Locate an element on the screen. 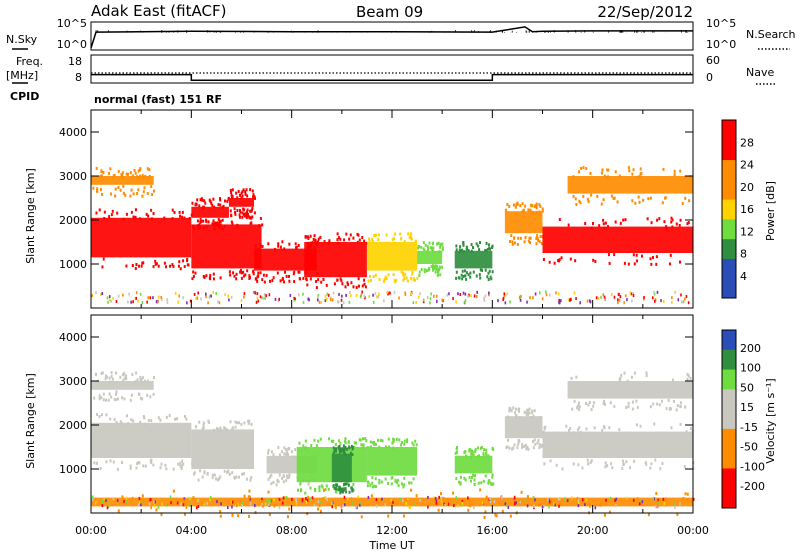 The image size is (800, 554). echo-region is located at coordinates (226, 246).